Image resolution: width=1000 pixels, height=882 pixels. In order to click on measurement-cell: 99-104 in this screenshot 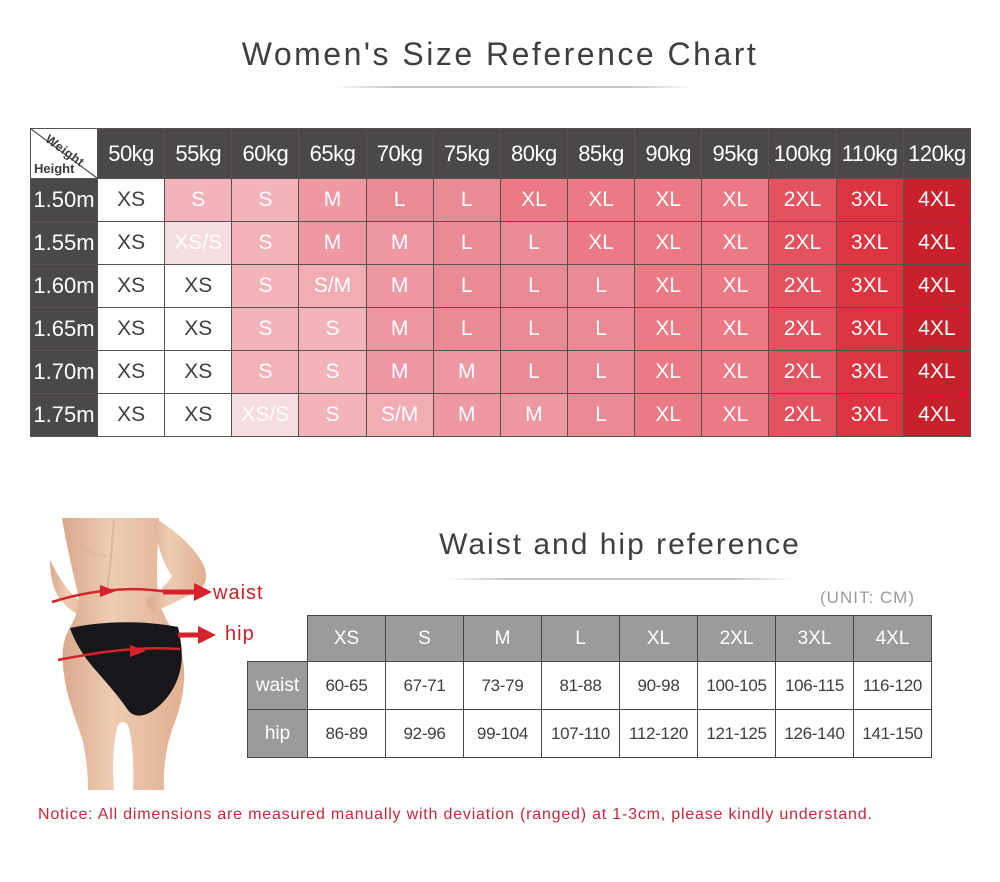, I will do `click(502, 733)`.